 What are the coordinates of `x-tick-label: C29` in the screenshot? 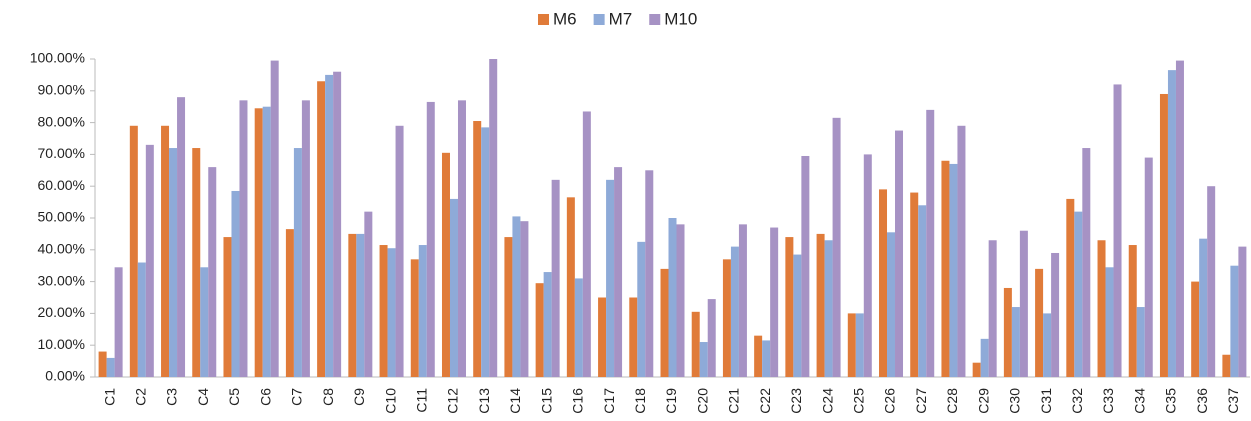 It's located at (983, 401).